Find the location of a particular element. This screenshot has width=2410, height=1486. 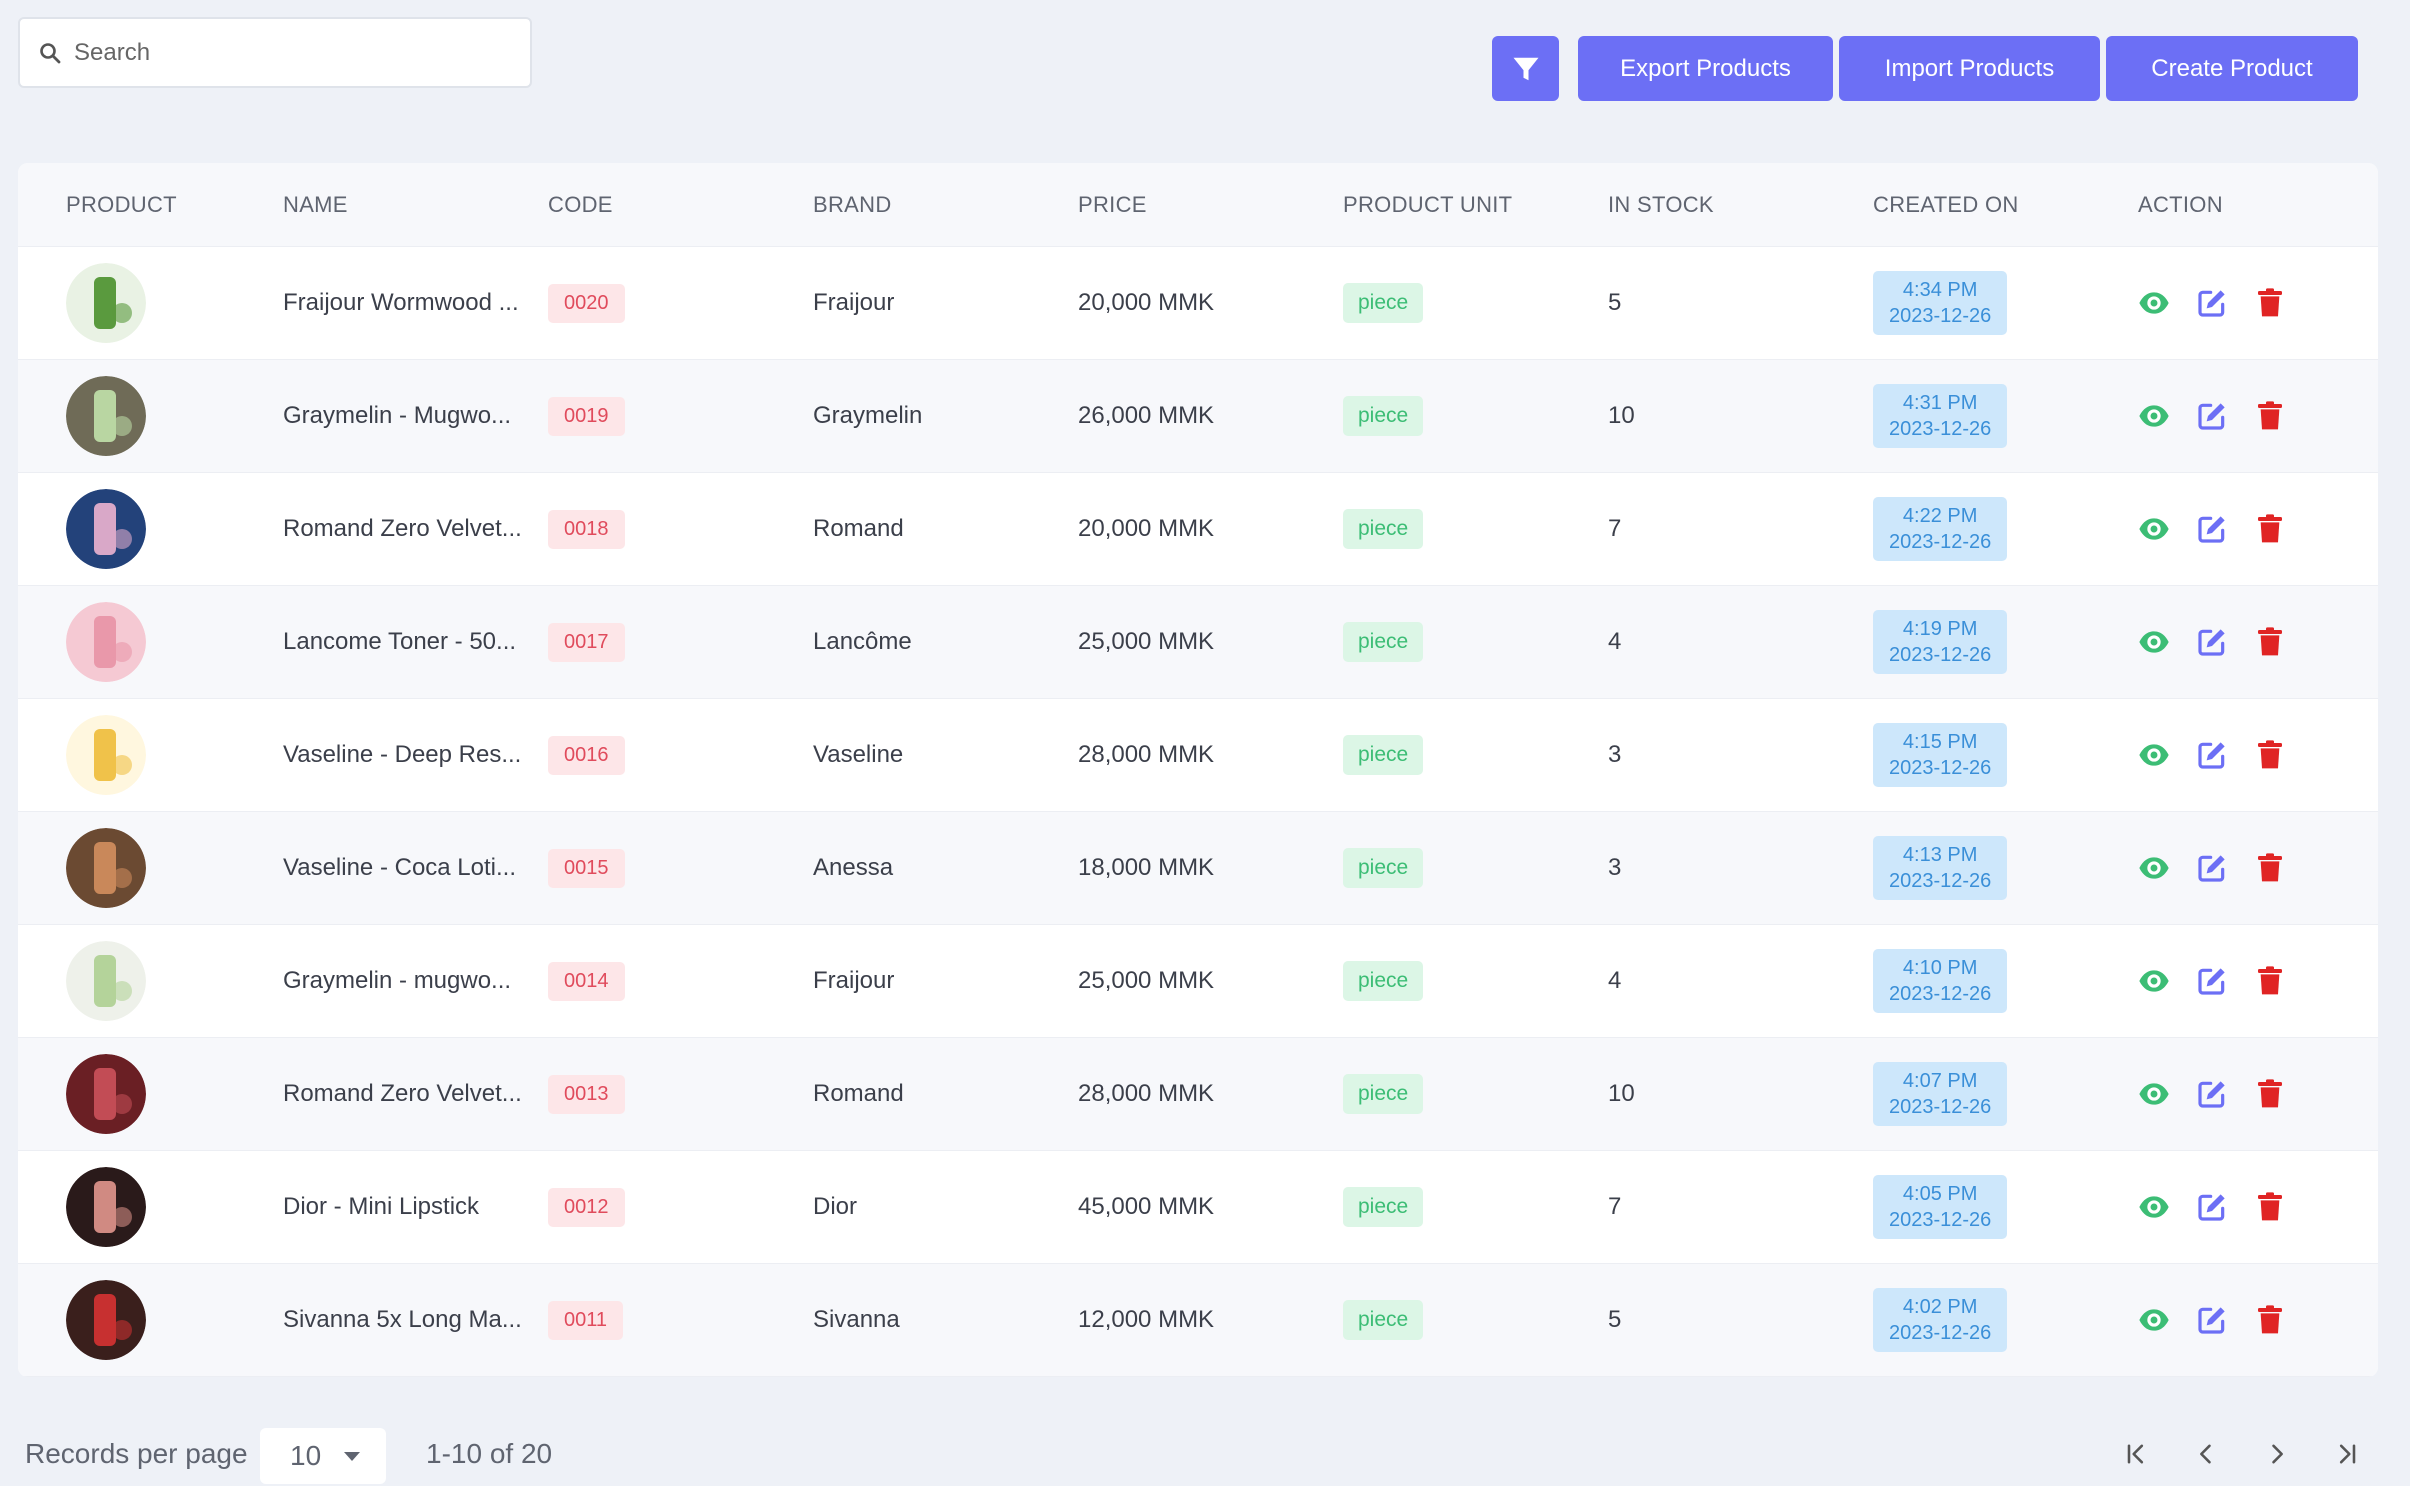

first-page-button is located at coordinates (2136, 1454).